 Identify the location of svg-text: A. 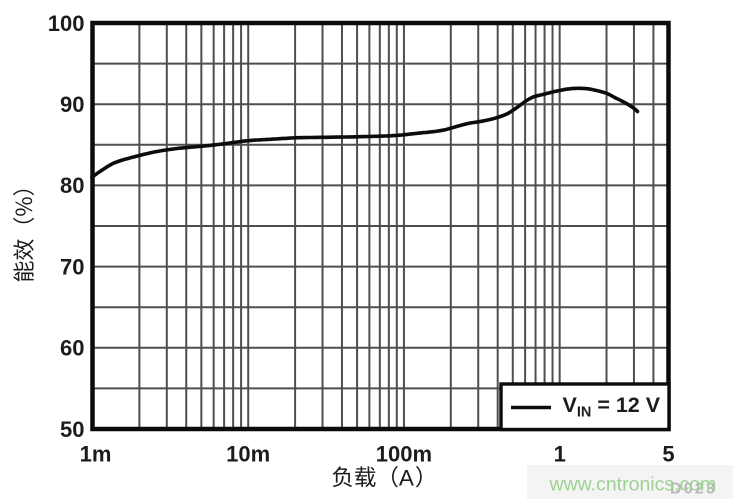
(406, 477).